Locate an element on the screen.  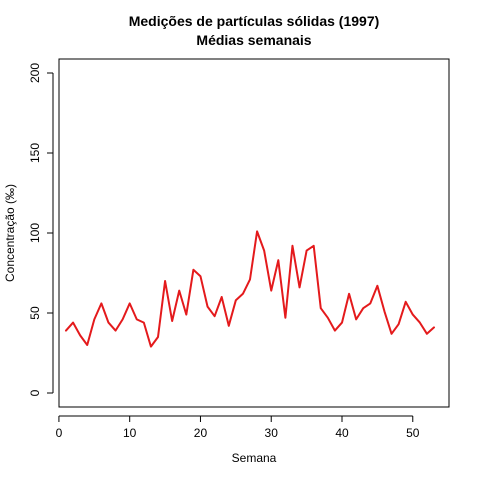
x-tick-label: 40 is located at coordinates (342, 433).